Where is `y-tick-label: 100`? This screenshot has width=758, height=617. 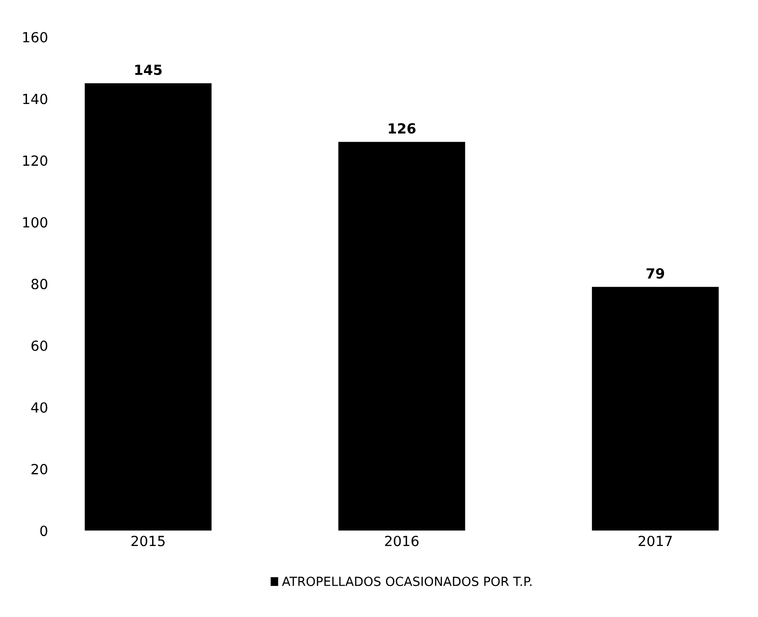 y-tick-label: 100 is located at coordinates (35, 222).